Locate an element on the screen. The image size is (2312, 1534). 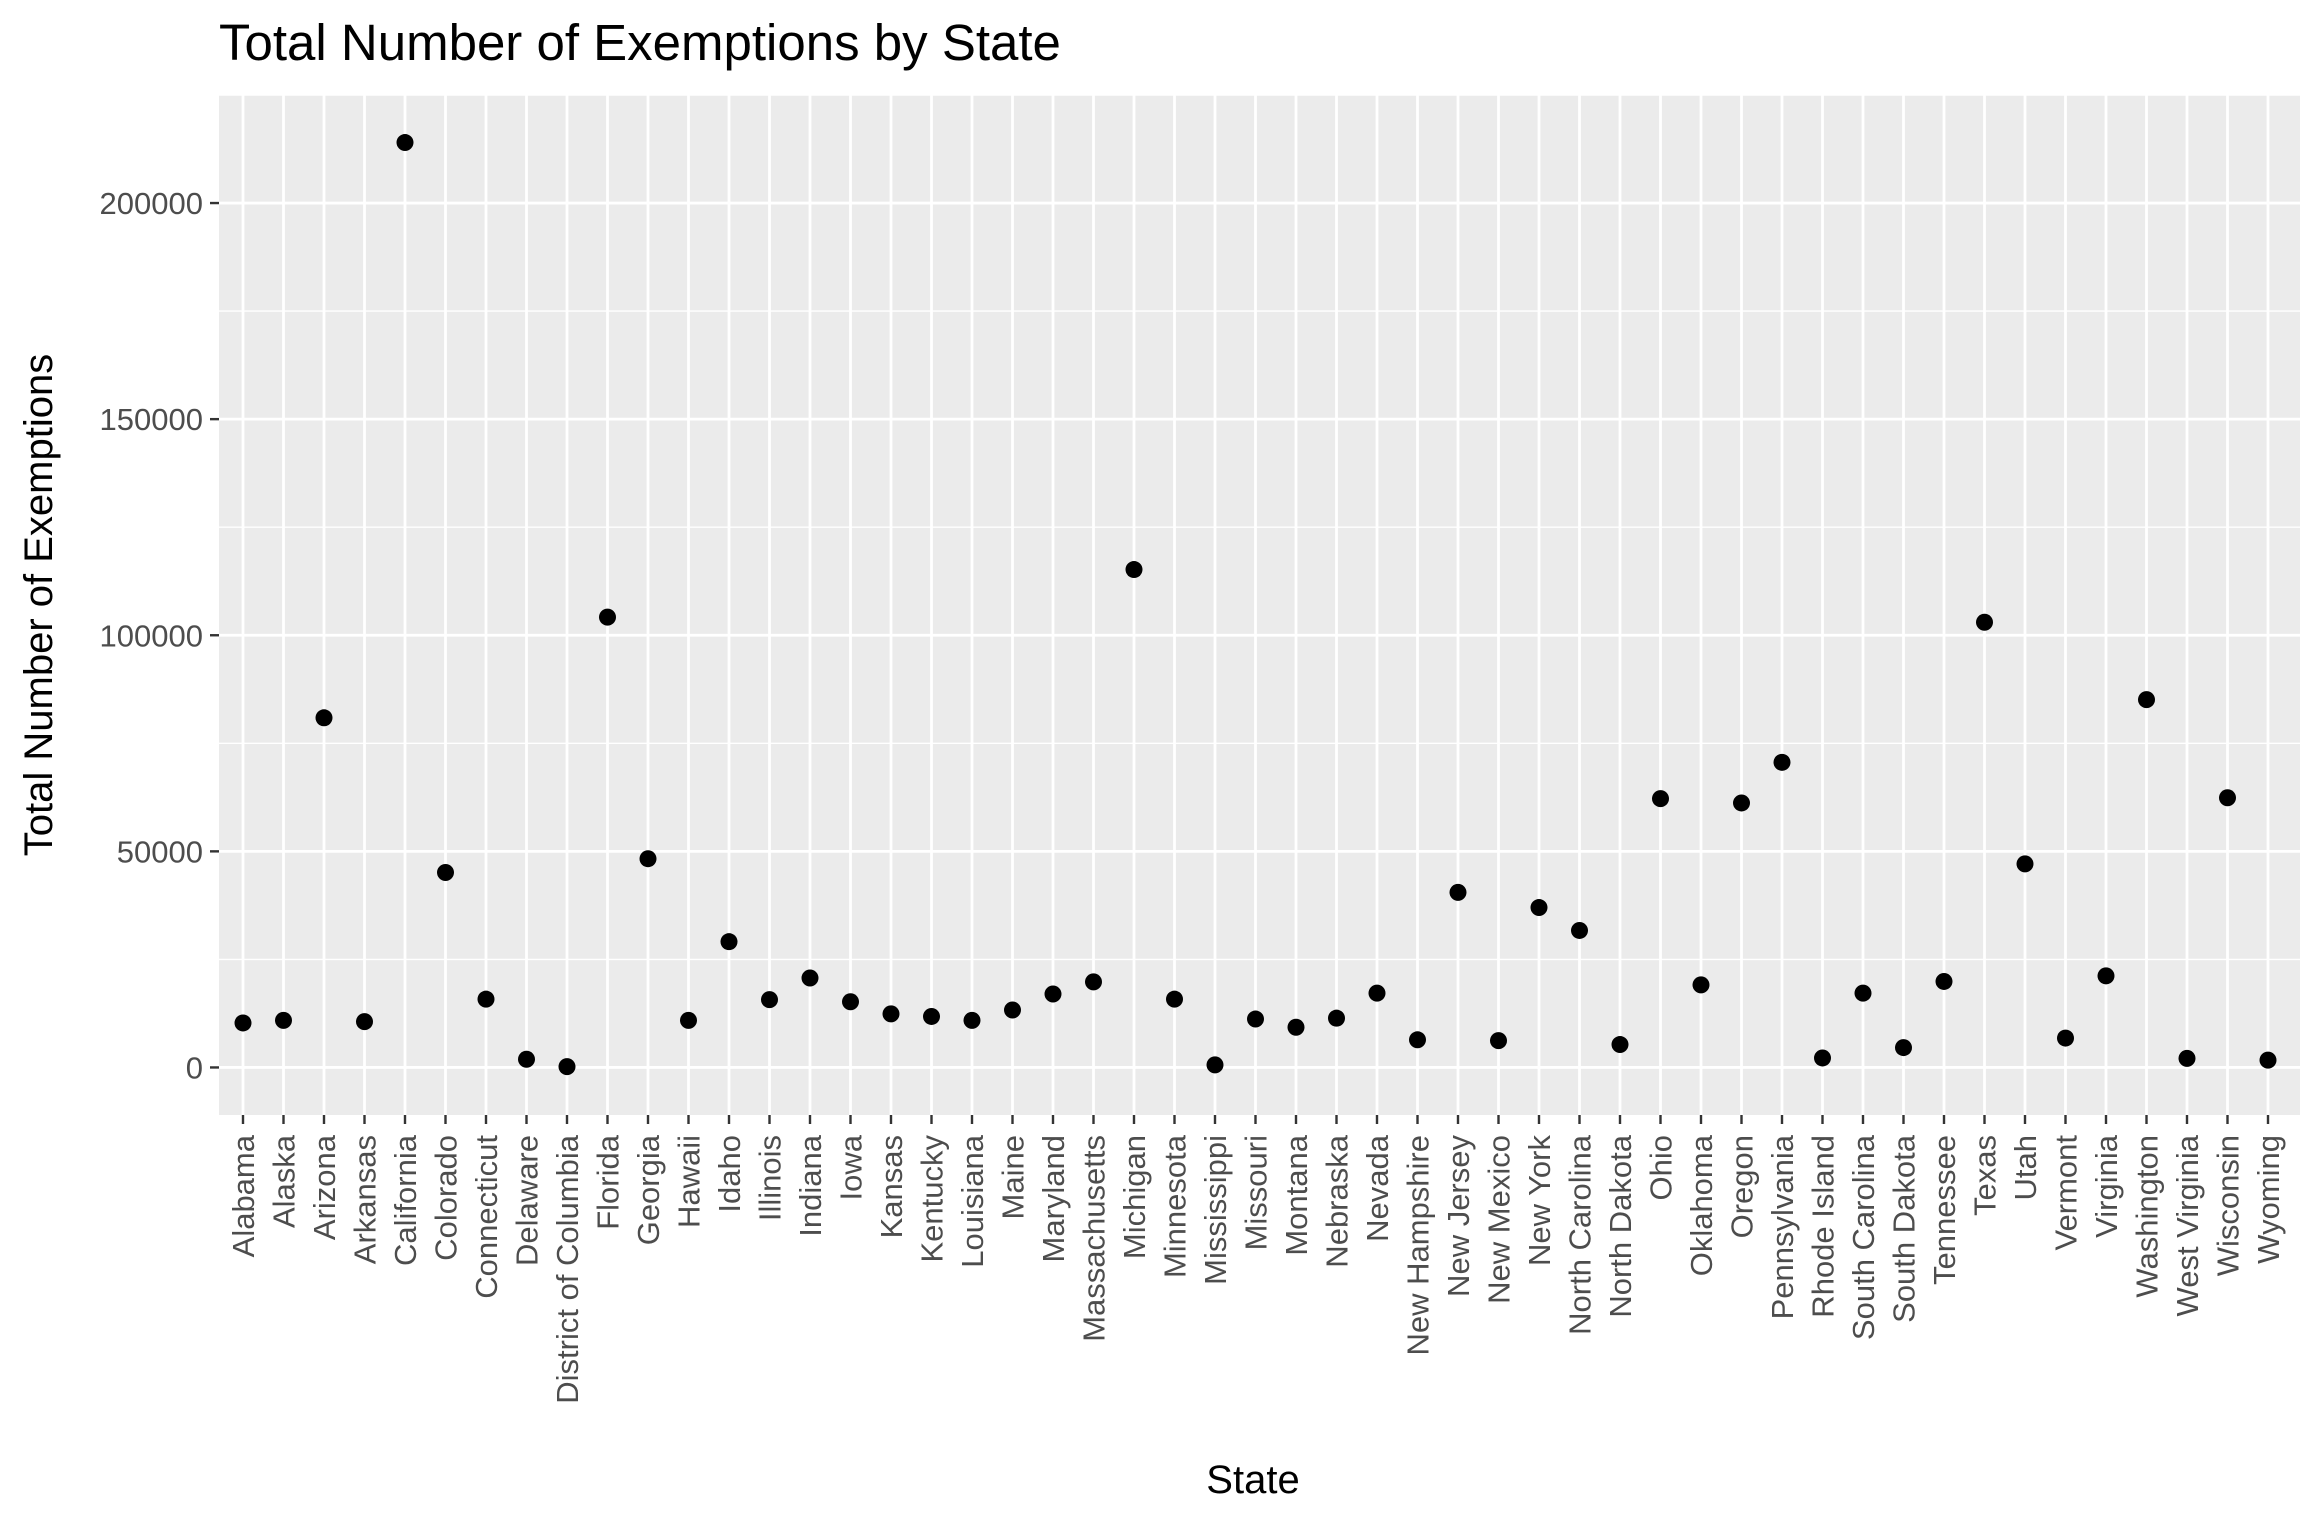
x-tick-label: Texas is located at coordinates (1985, 1175).